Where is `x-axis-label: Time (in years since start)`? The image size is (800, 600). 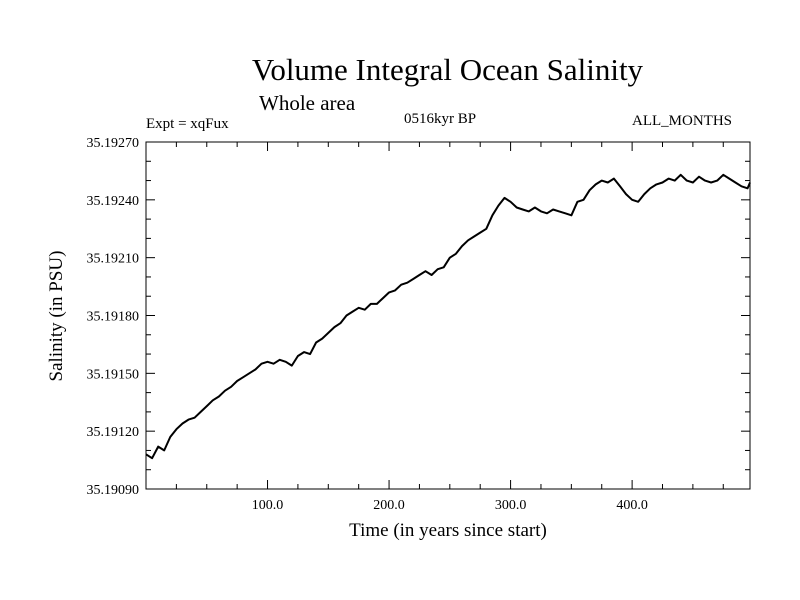
x-axis-label: Time (in years since start) is located at coordinates (448, 530).